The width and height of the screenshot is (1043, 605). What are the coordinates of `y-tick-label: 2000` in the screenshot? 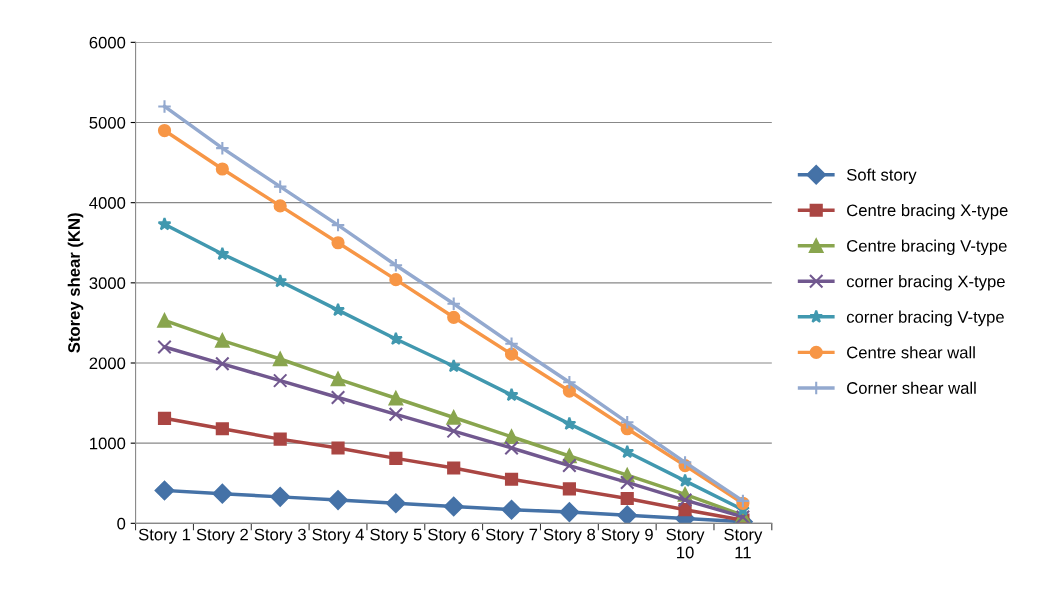 It's located at (107, 363).